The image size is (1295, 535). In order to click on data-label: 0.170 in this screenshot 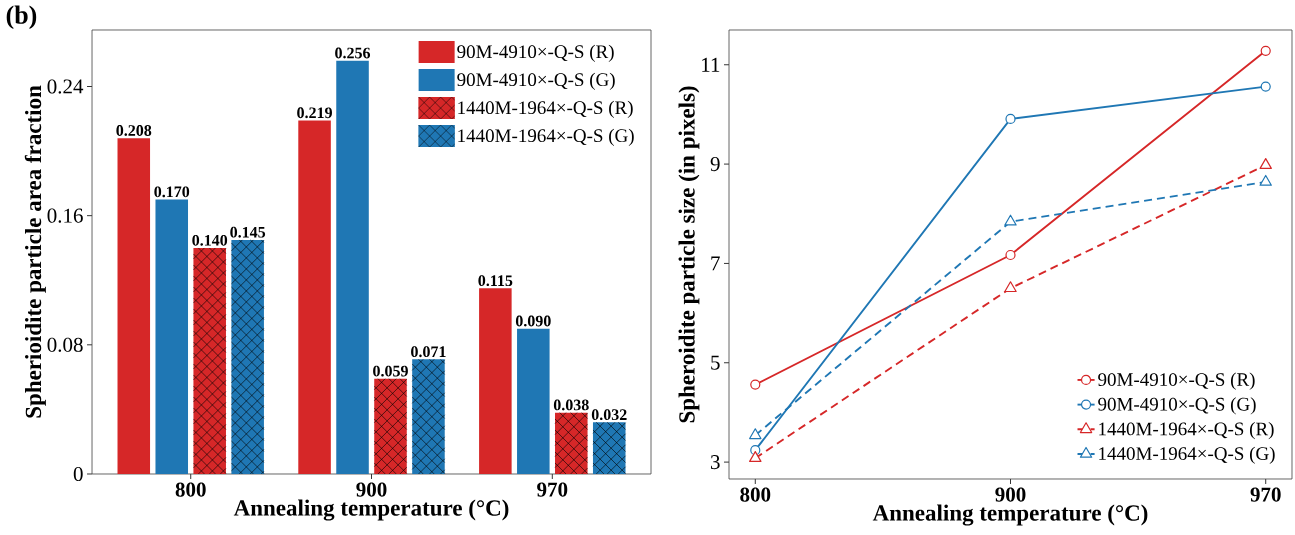, I will do `click(172, 192)`.